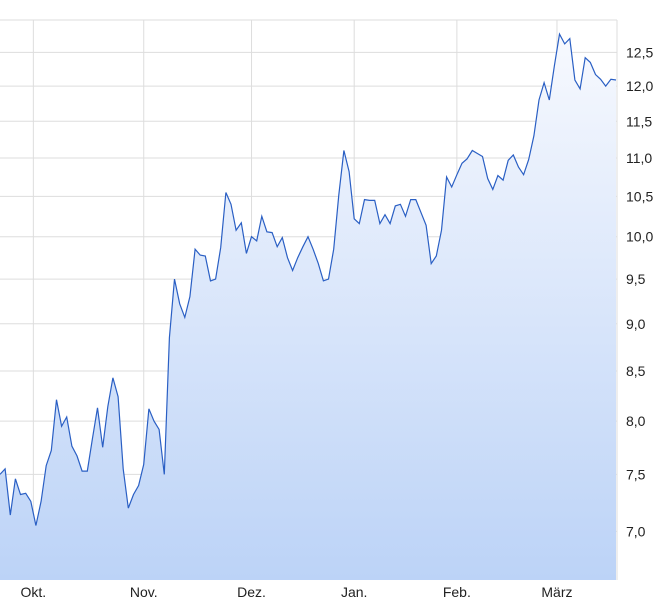 Image resolution: width=664 pixels, height=609 pixels. Describe the element at coordinates (636, 421) in the screenshot. I see `y-tick-label: 8,0` at that location.